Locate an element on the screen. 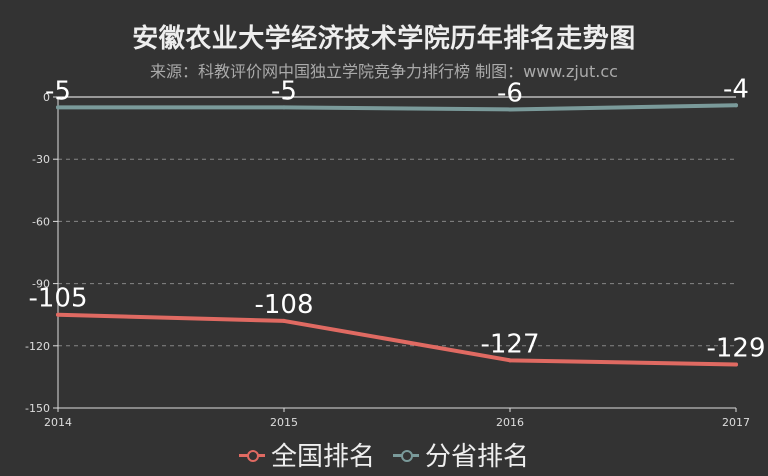  legend-item-national: 全国排名 is located at coordinates (306, 454).